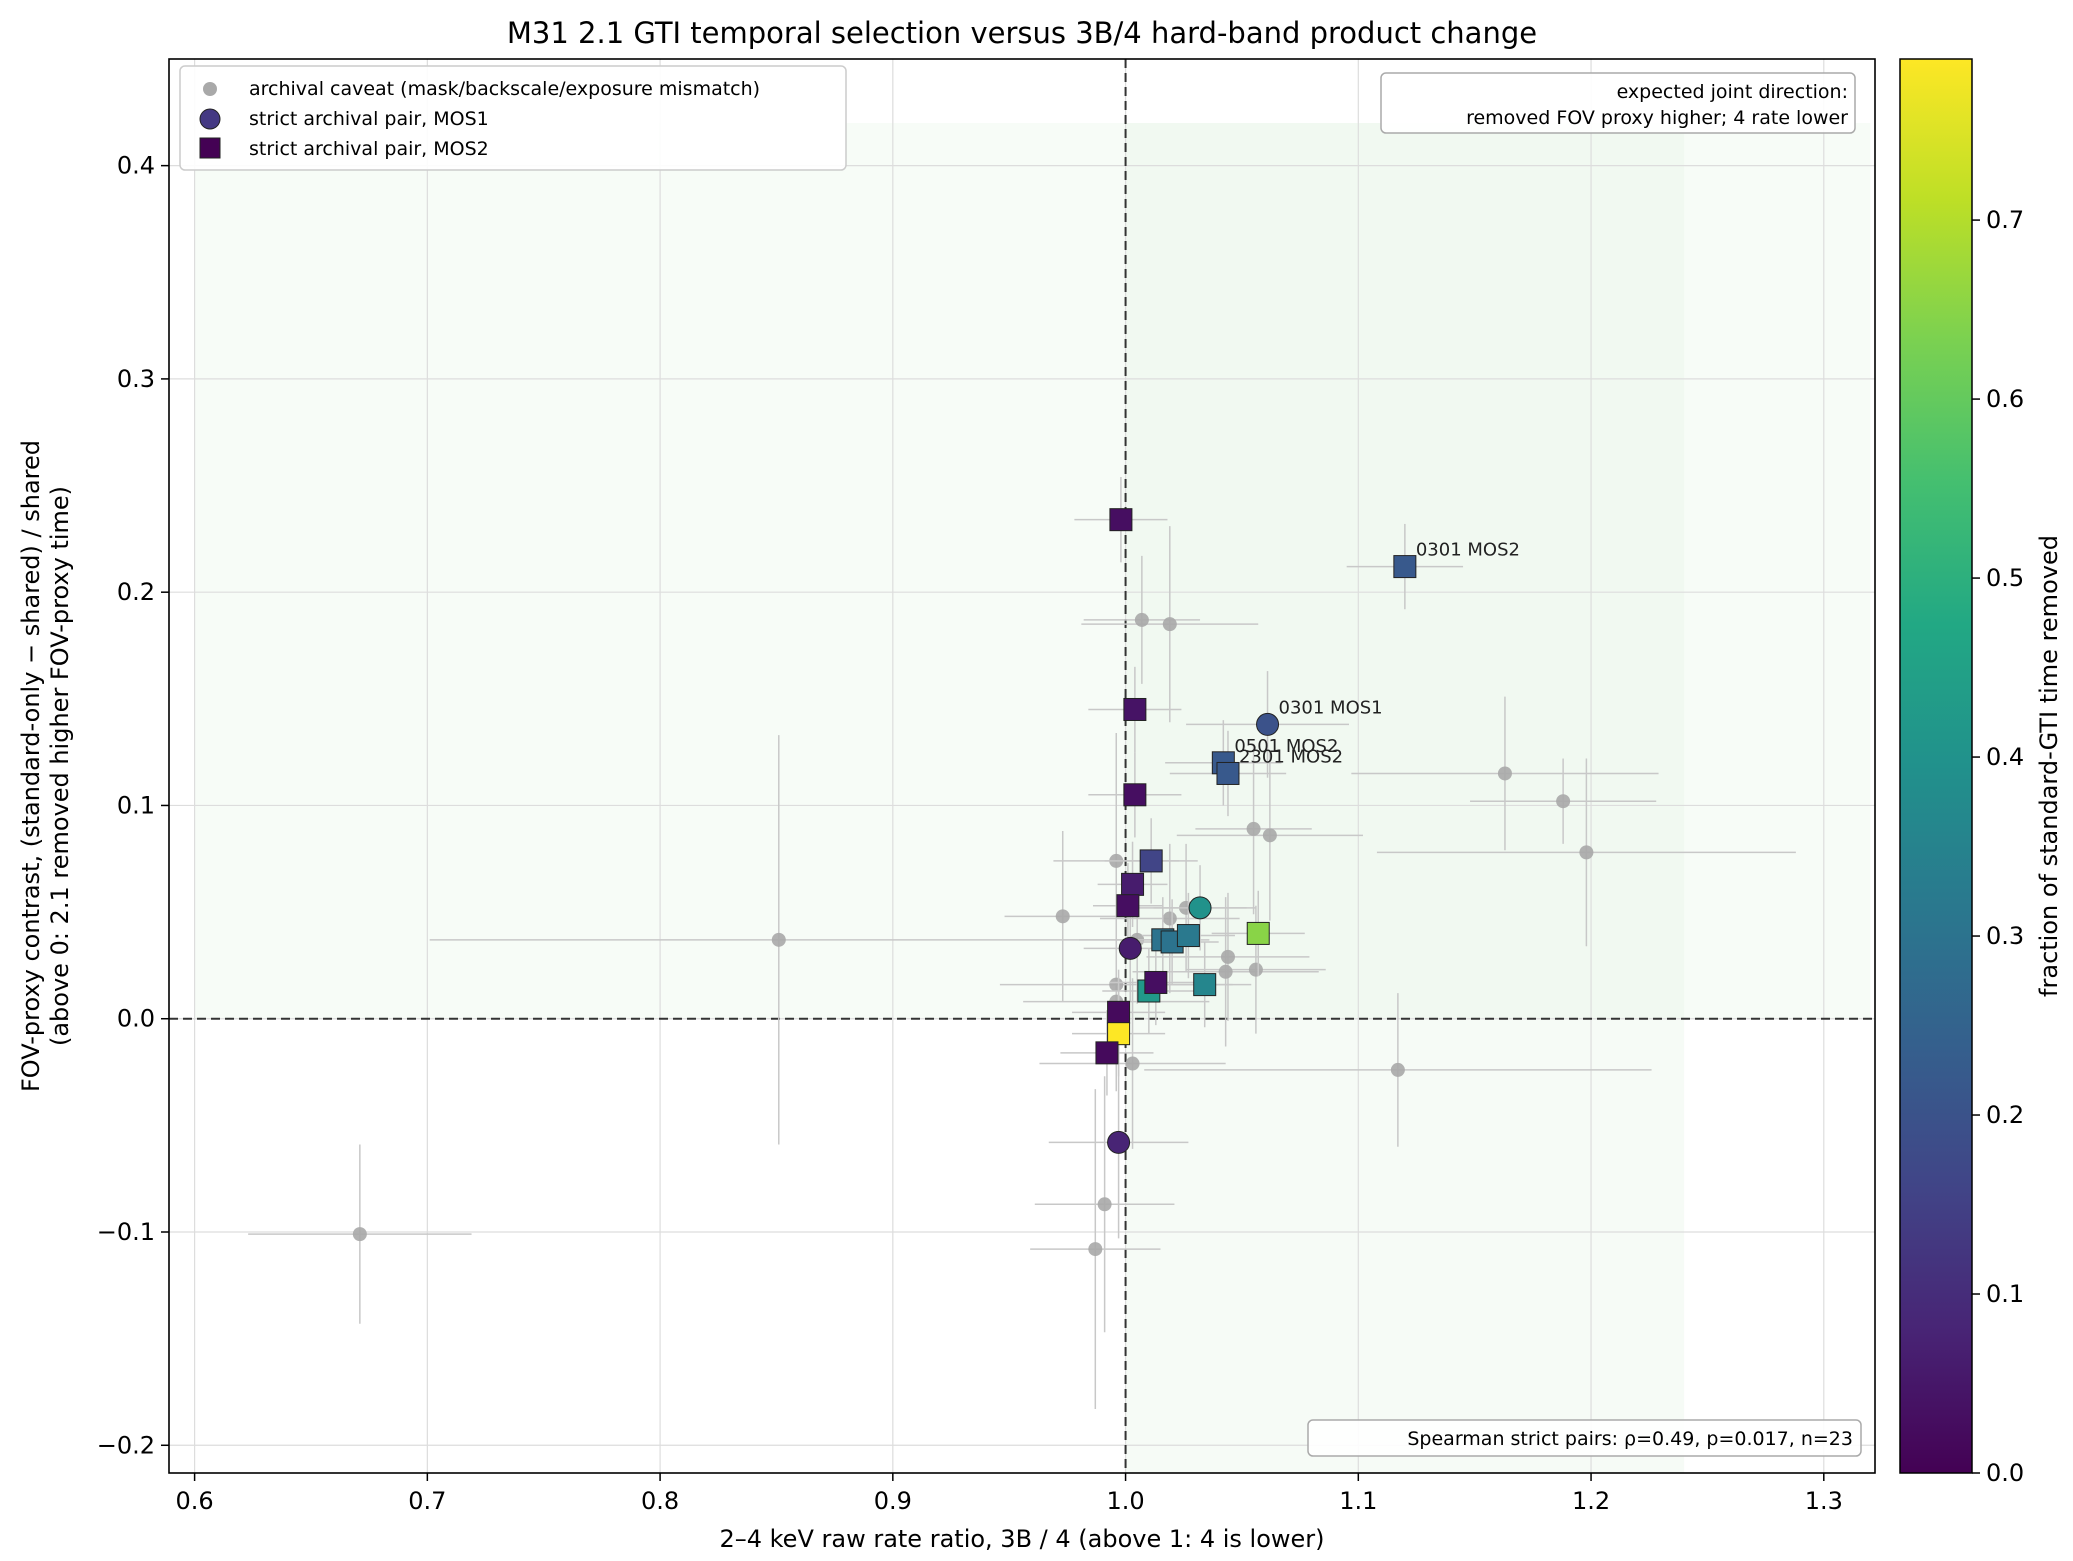 Image resolution: width=2073 pixels, height=1561 pixels. Describe the element at coordinates (427, 1501) in the screenshot. I see `x-tick-label: 0.7` at that location.